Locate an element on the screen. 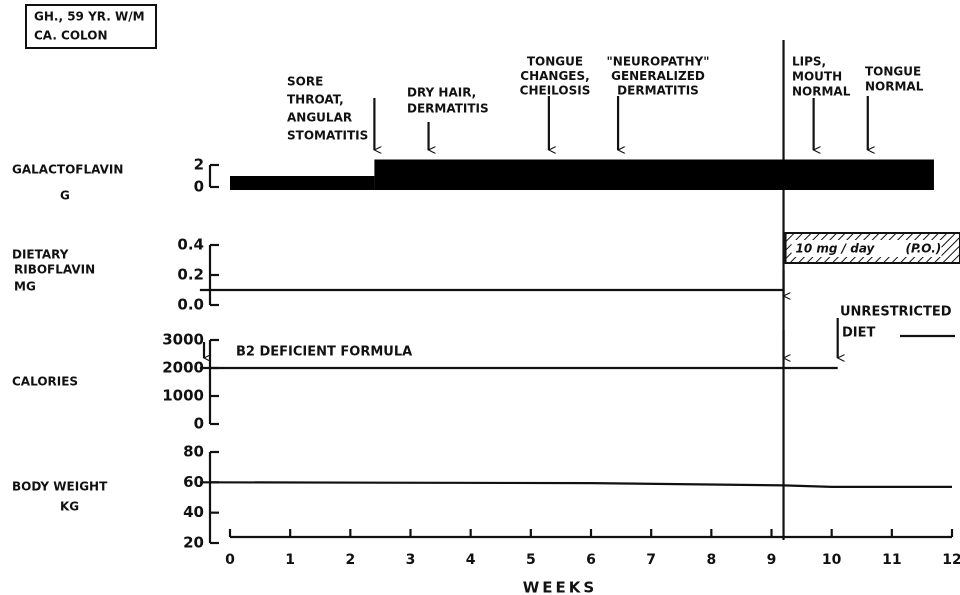 This screenshot has height=595, width=960. x-tick-label: 6 is located at coordinates (591, 560).